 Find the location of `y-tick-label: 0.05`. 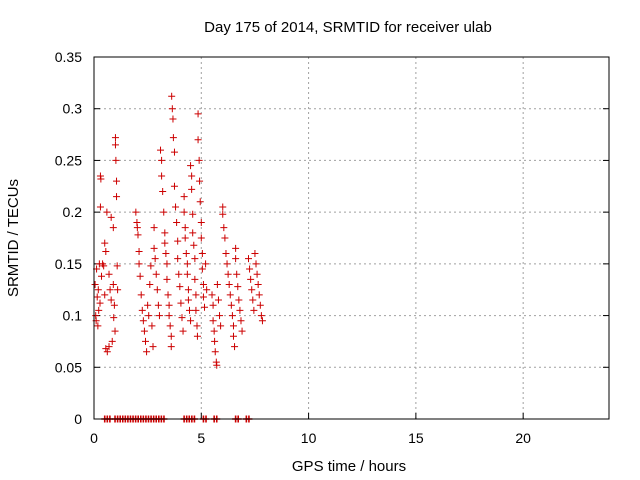

y-tick-label: 0.05 is located at coordinates (68, 367).